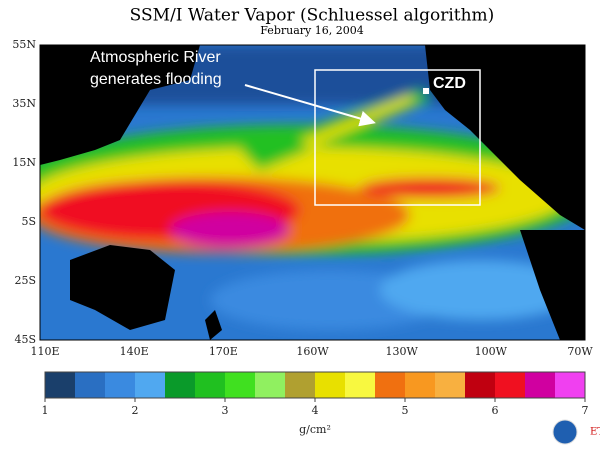 Image resolution: width=600 pixels, height=450 pixels. I want to click on lon-label: 160W, so click(312, 351).